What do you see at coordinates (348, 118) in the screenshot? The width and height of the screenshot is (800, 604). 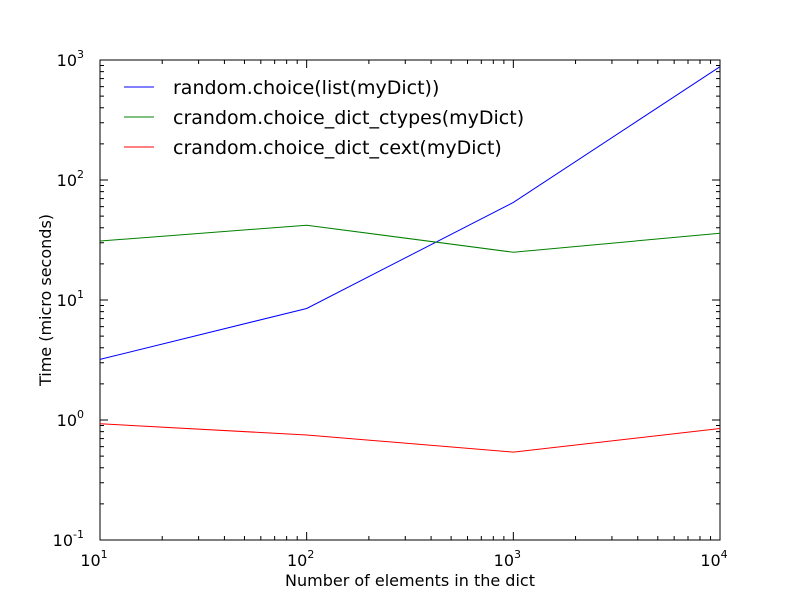 I see `legend-label-2: crandom.choice_dict_ctypes(myDict)` at bounding box center [348, 118].